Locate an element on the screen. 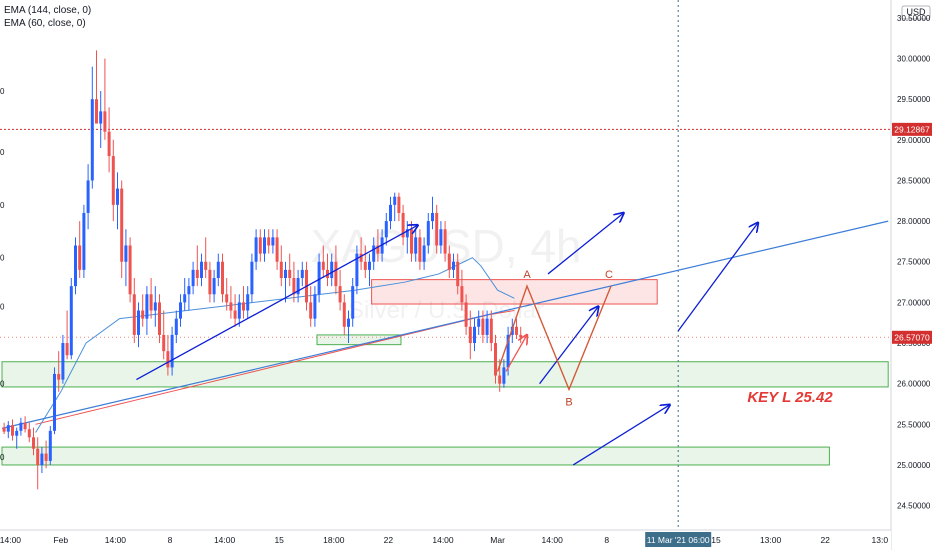  crosshair-time-tag: 11 Mar '21 06:00 is located at coordinates (678, 540).